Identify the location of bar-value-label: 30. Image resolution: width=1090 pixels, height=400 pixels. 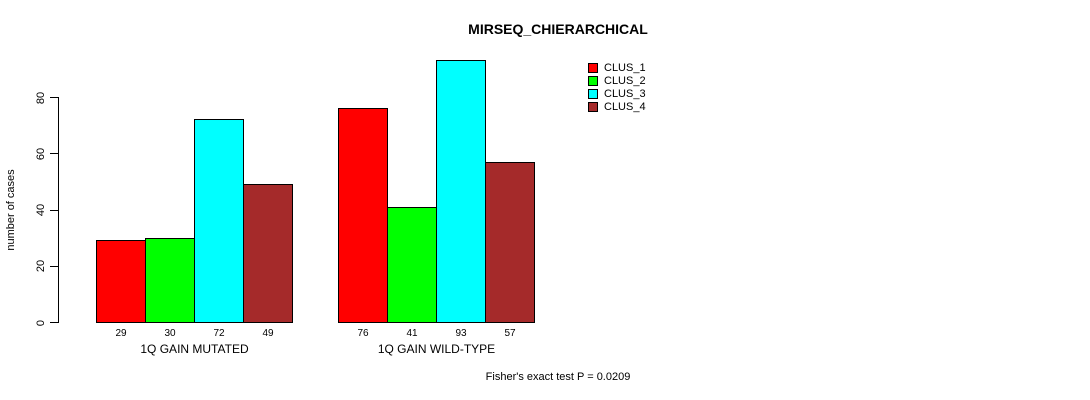
(170, 333).